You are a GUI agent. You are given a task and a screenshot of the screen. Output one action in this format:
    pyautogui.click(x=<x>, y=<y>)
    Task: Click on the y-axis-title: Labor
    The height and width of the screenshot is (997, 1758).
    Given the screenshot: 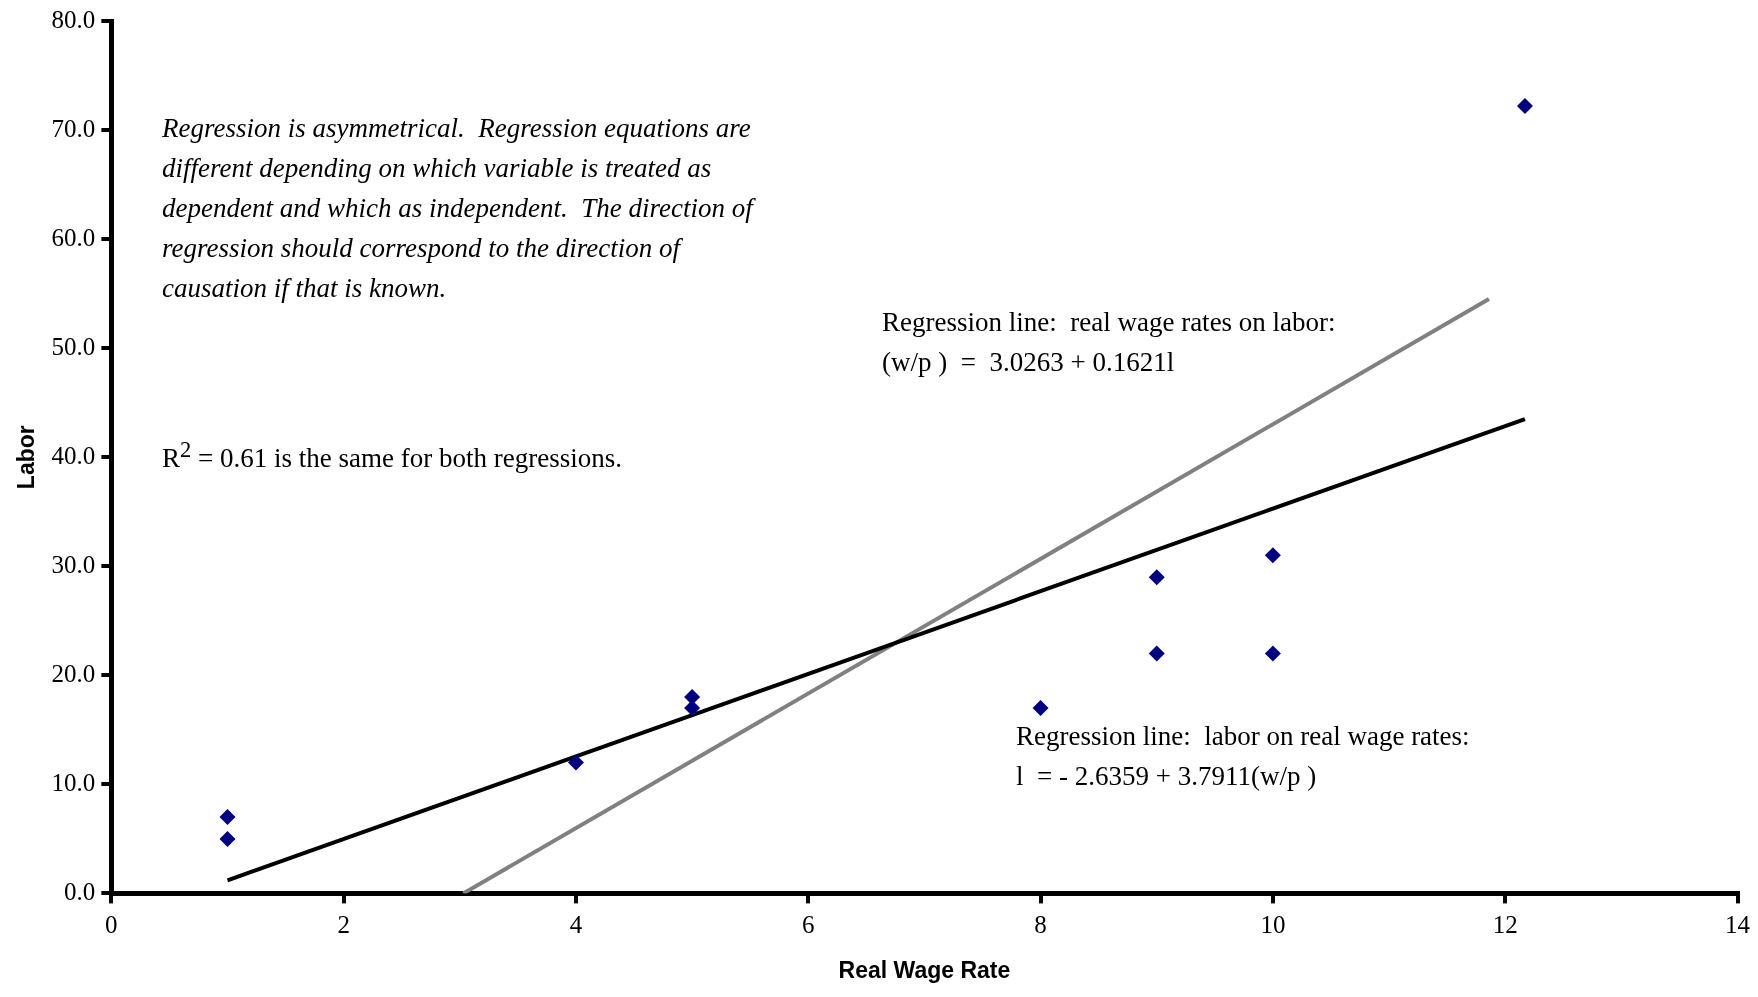 What is the action you would take?
    pyautogui.click(x=26, y=457)
    